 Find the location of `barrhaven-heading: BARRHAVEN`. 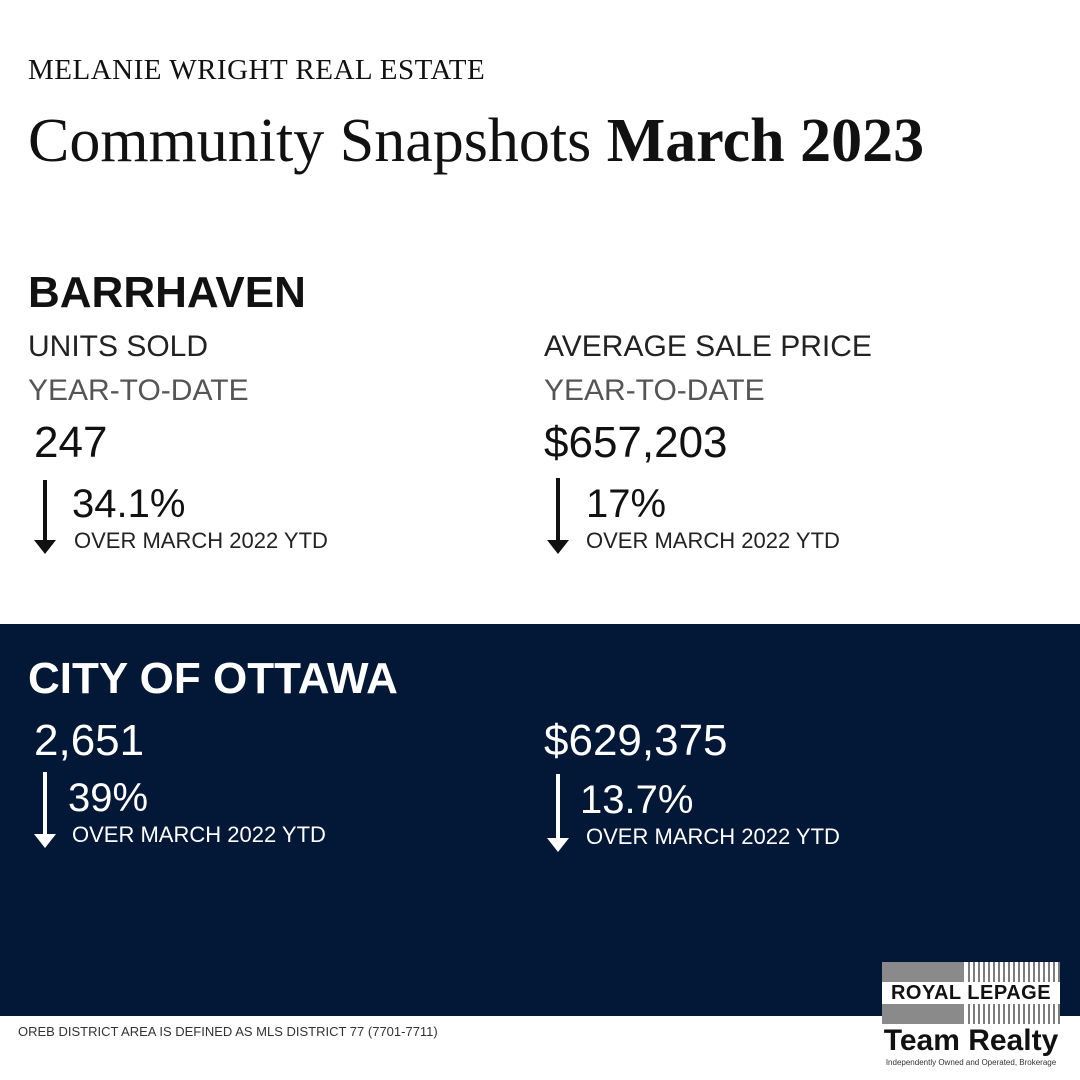

barrhaven-heading: BARRHAVEN is located at coordinates (167, 292).